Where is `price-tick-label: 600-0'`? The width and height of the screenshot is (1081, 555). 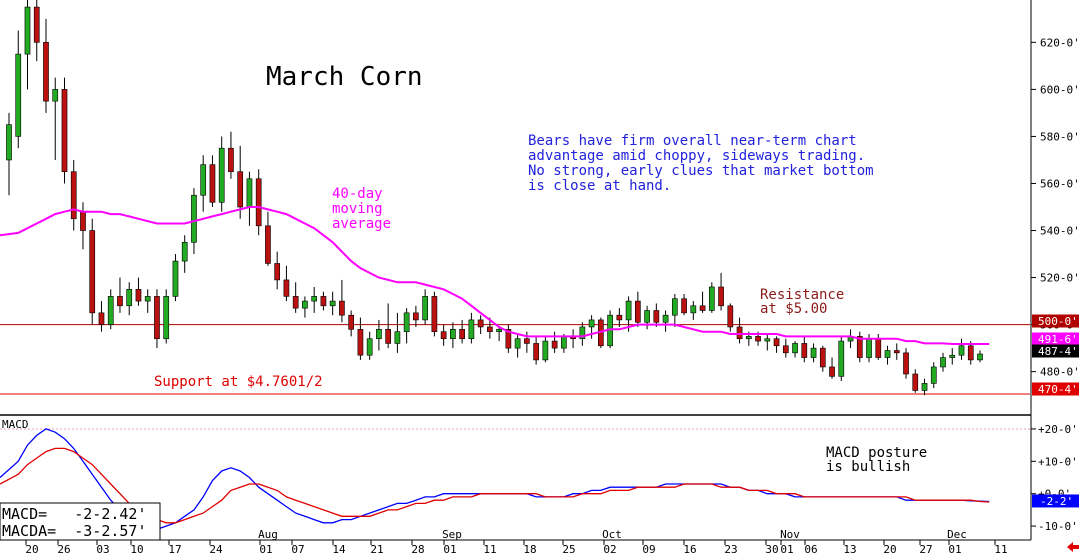 price-tick-label: 600-0' is located at coordinates (1060, 89).